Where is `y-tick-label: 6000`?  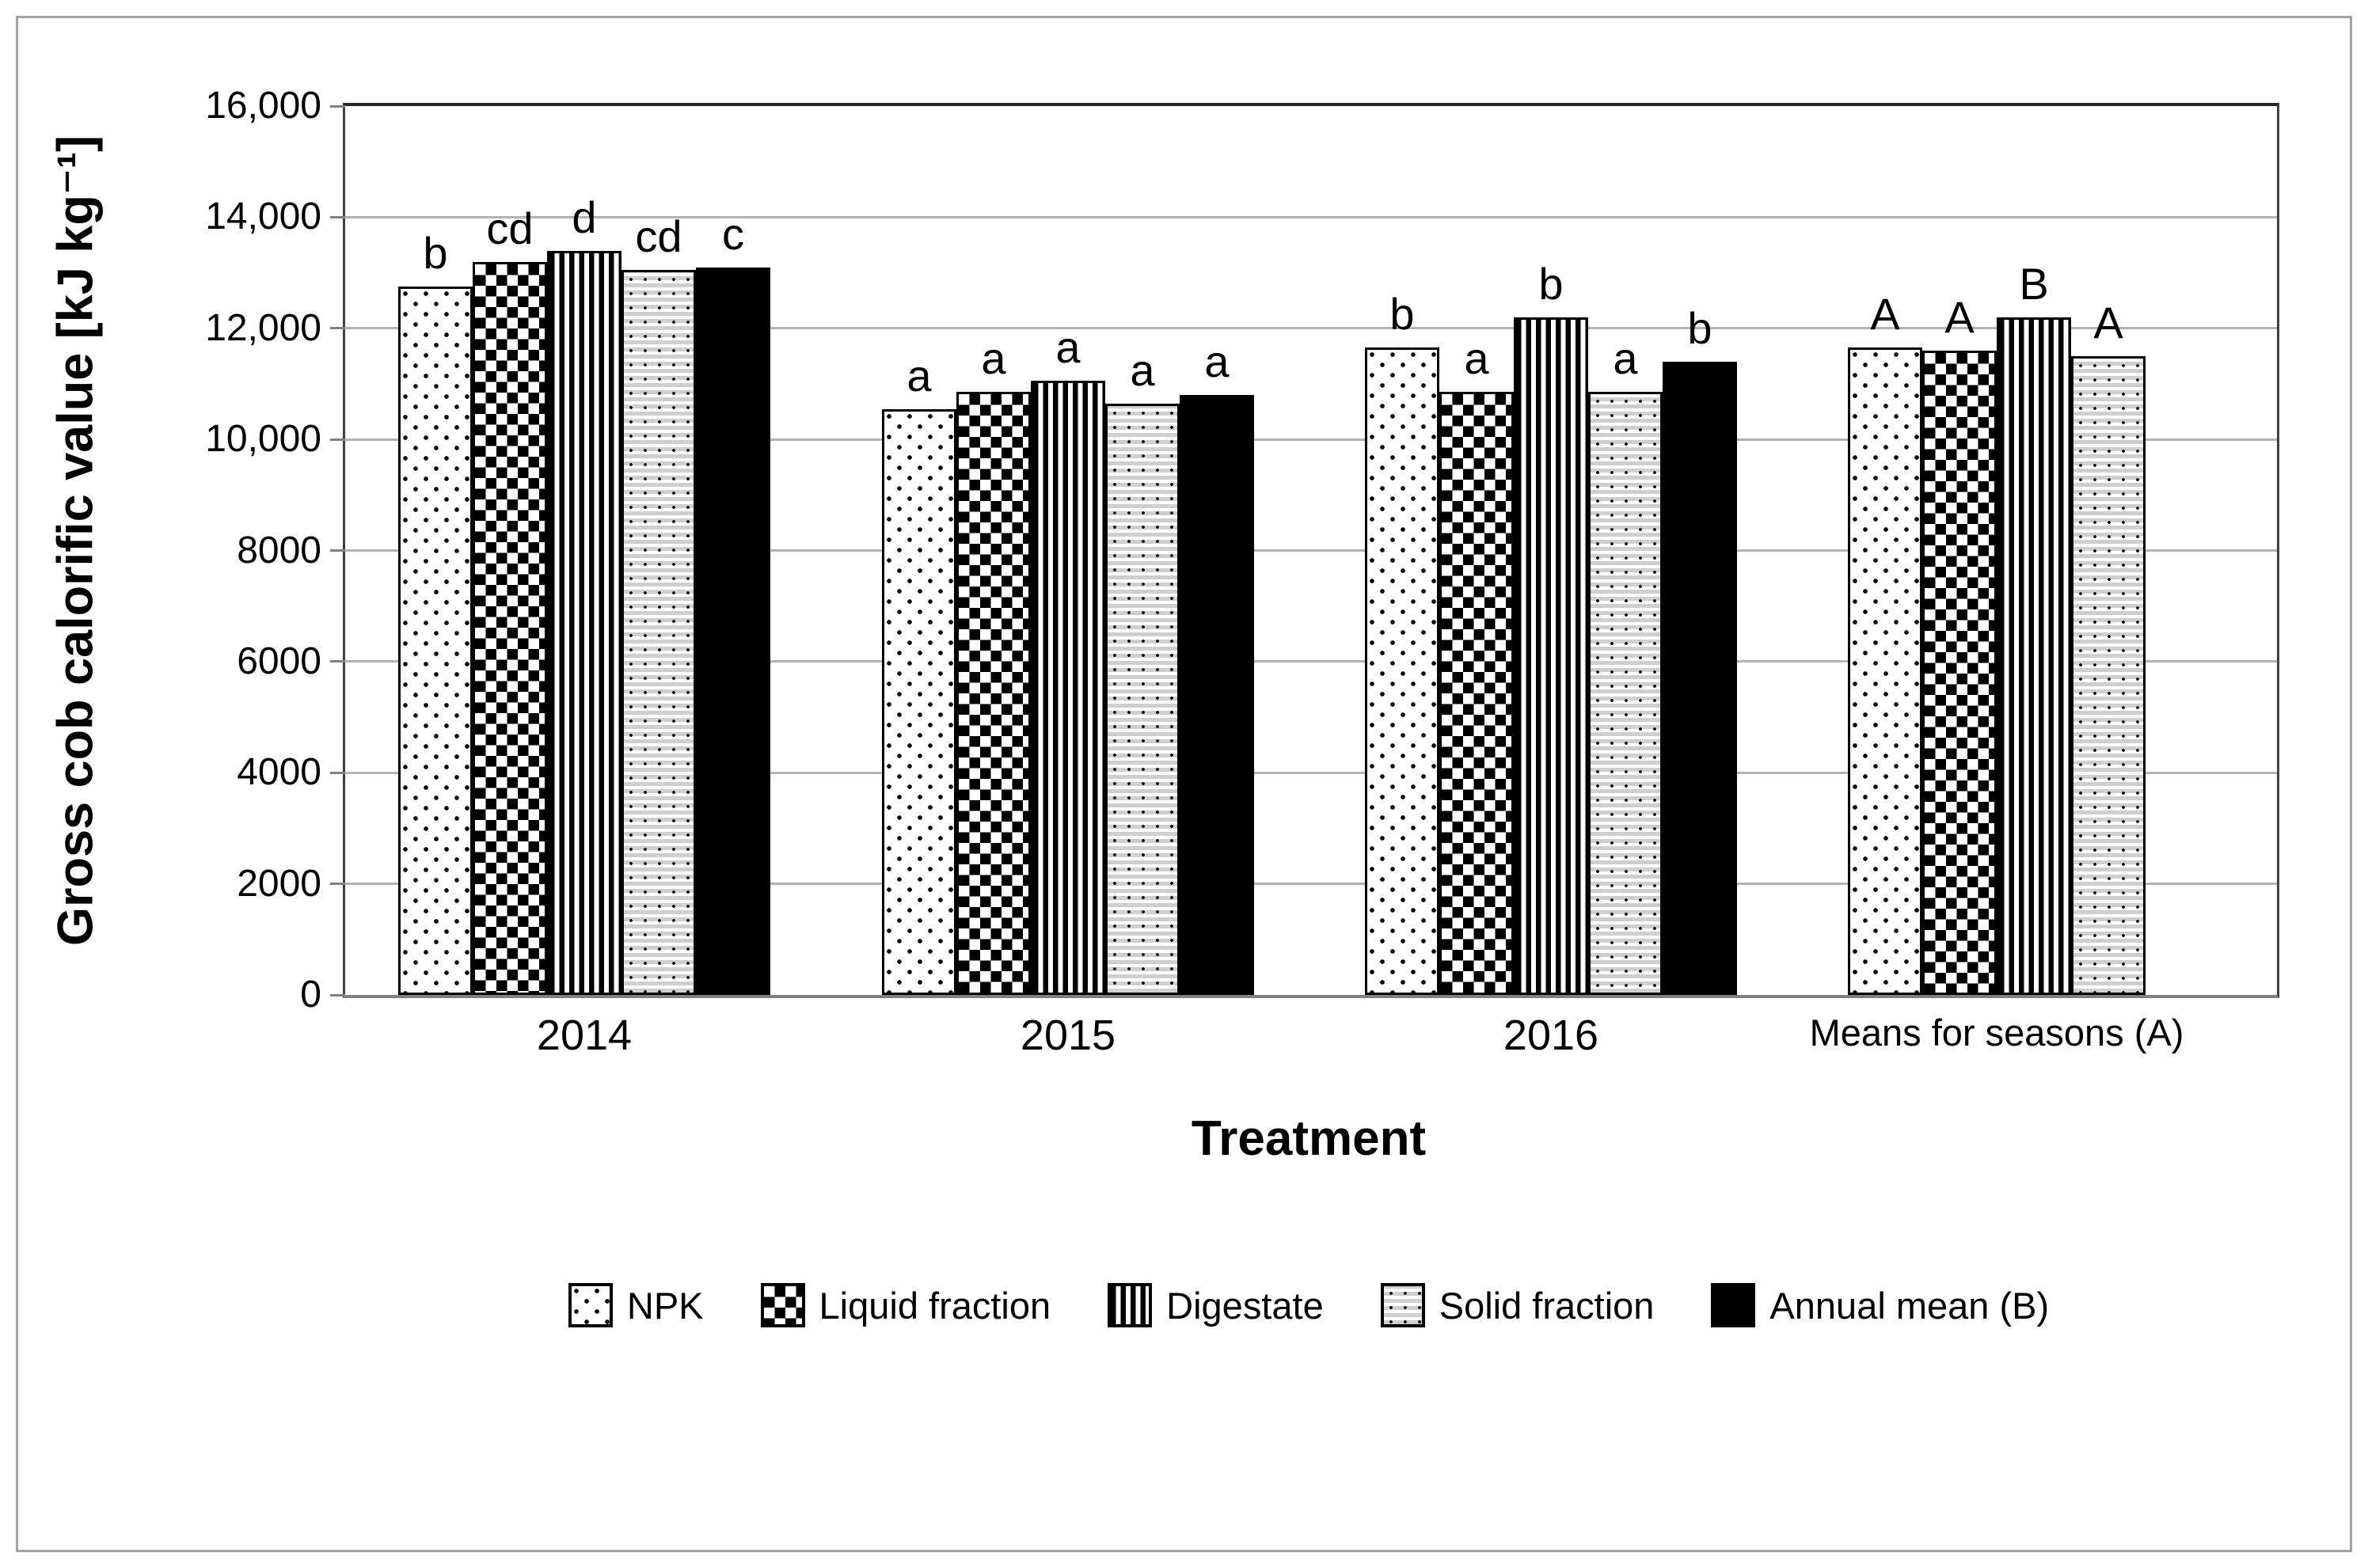
y-tick-label: 6000 is located at coordinates (279, 661).